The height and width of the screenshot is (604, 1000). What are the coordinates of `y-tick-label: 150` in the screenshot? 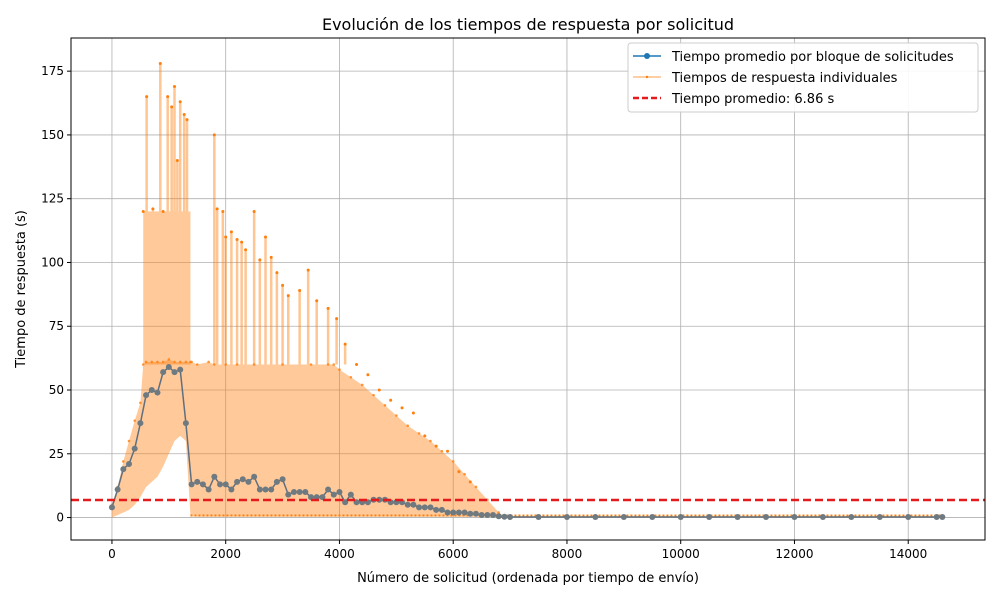 It's located at (52, 135).